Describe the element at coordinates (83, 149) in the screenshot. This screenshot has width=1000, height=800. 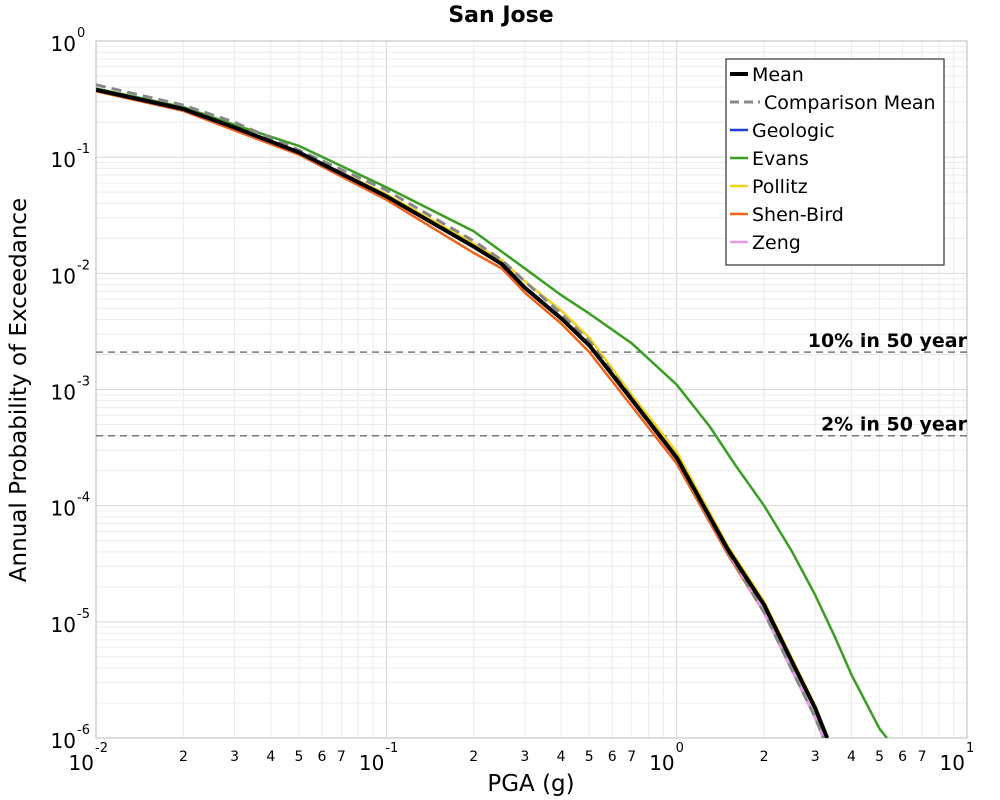
I see `y-major-tick-exponent: -1` at that location.